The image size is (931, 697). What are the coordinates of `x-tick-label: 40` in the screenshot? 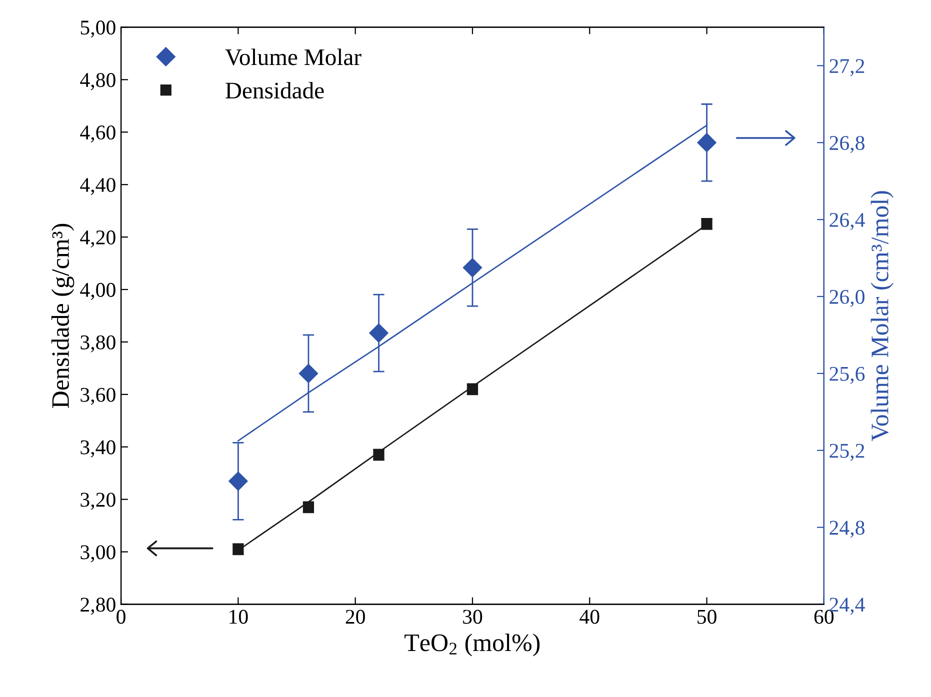 It's located at (590, 617).